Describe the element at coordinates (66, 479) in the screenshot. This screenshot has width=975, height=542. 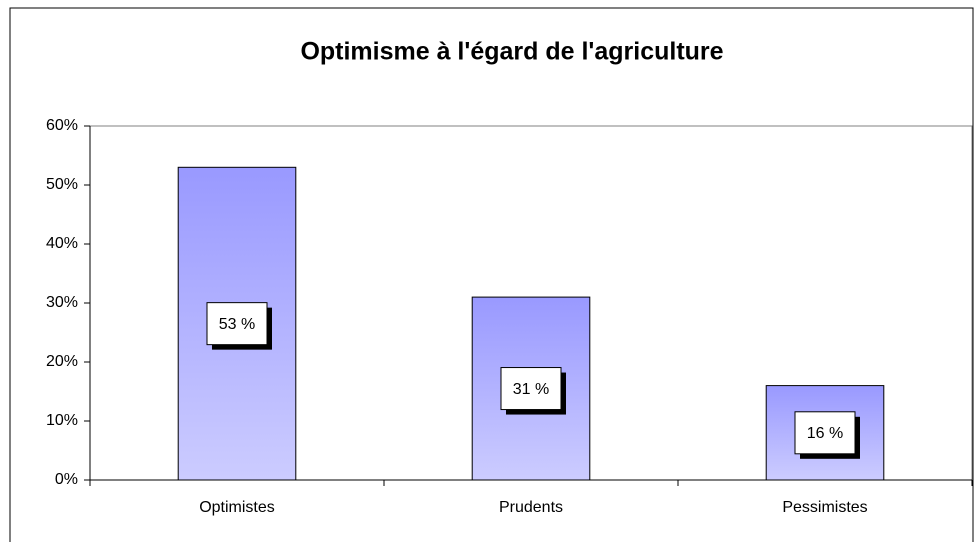
I see `y-tick-label: 0%` at that location.